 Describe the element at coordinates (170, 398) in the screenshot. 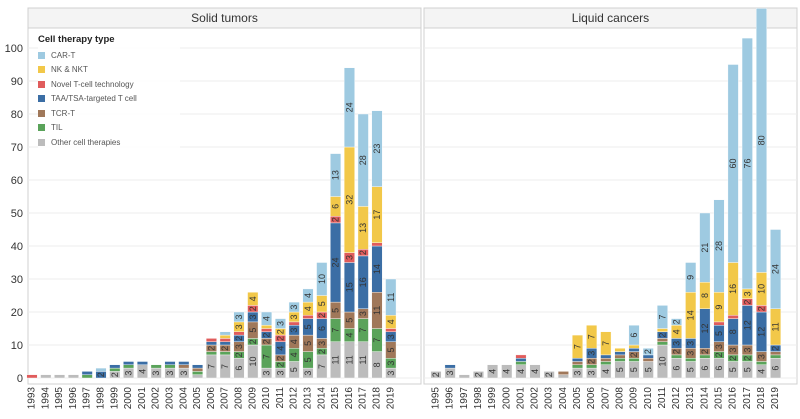

I see `x-tick-label: 2003` at that location.